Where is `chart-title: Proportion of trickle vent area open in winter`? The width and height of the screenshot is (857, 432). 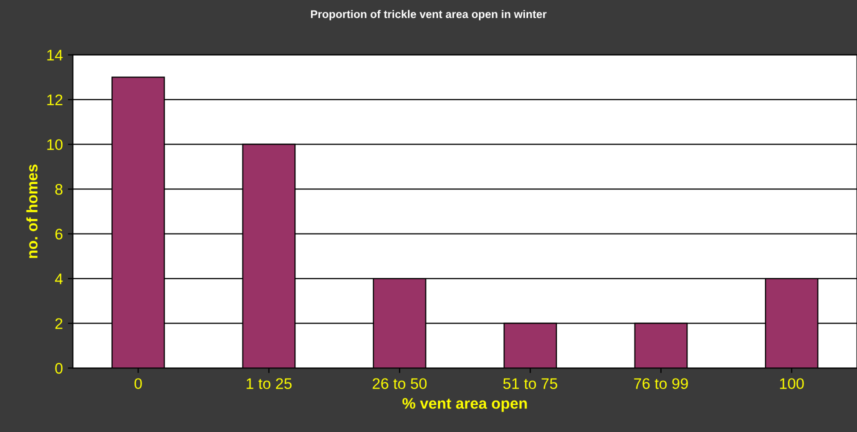 chart-title: Proportion of trickle vent area open in winter is located at coordinates (429, 15).